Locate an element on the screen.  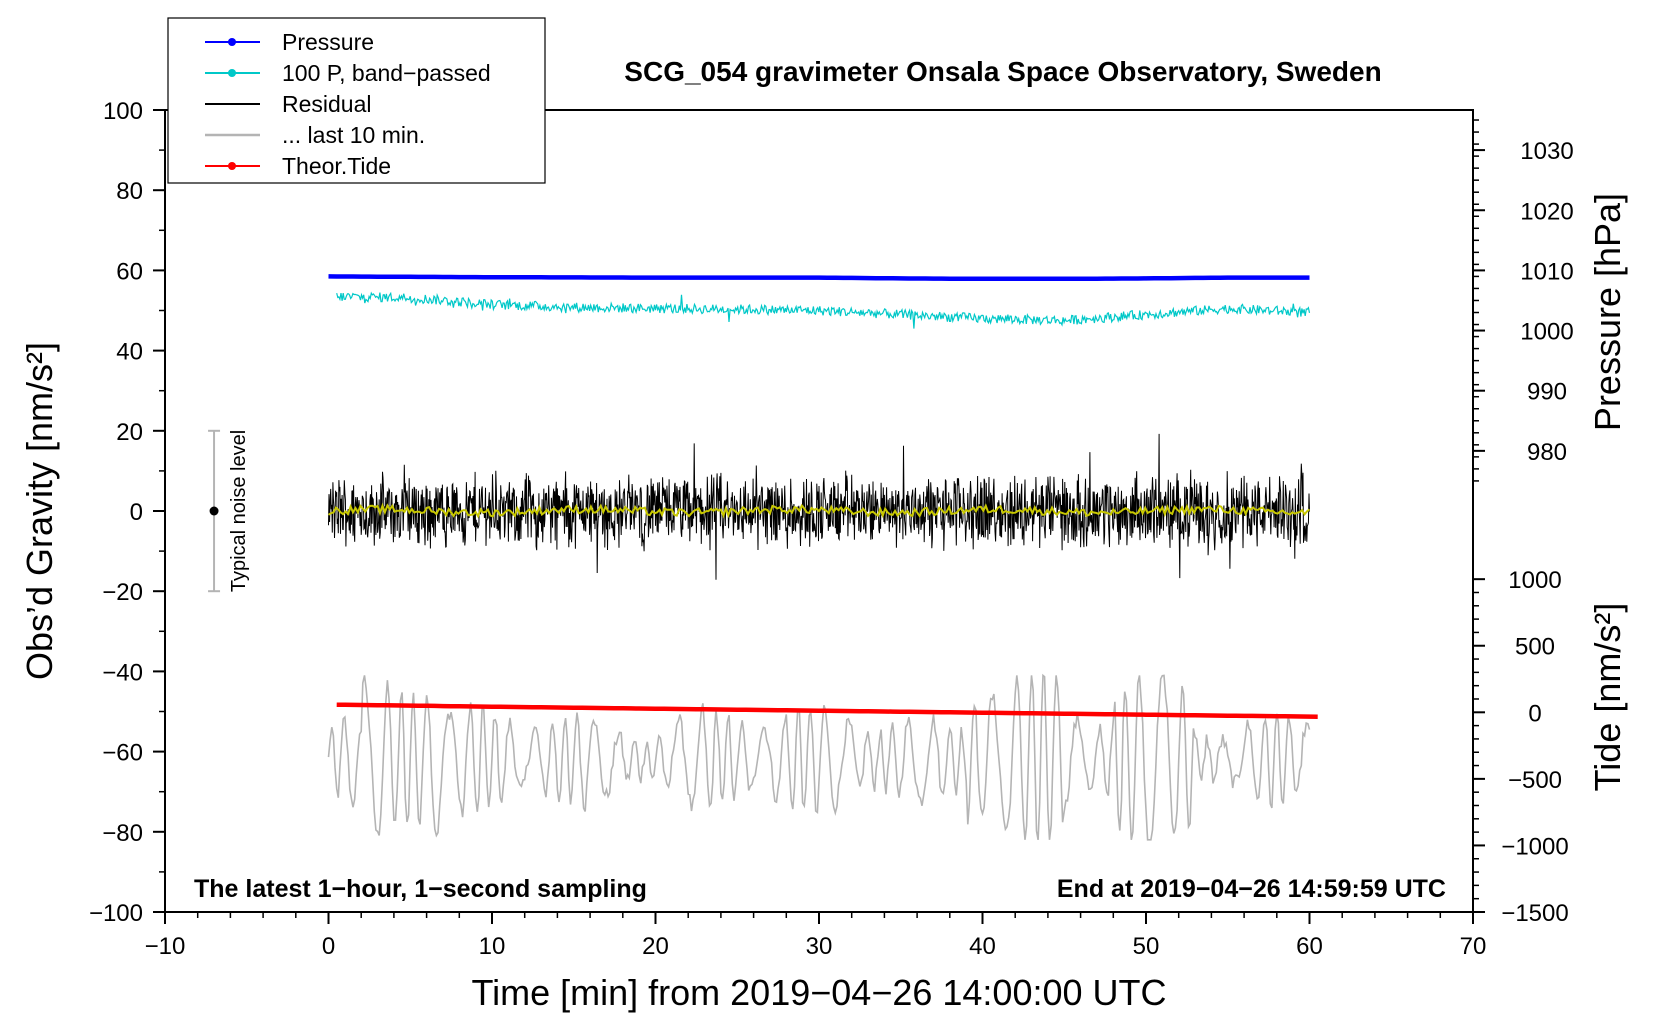
y-axis-pressure: 980 990 1000 1010 1020 1030 is located at coordinates (1523, 300).